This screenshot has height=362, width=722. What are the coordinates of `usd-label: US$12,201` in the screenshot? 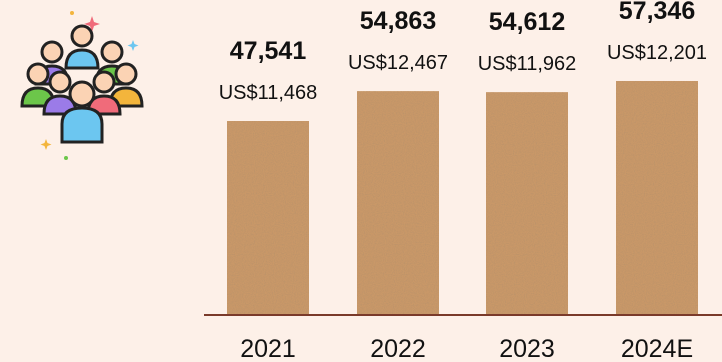 It's located at (657, 53).